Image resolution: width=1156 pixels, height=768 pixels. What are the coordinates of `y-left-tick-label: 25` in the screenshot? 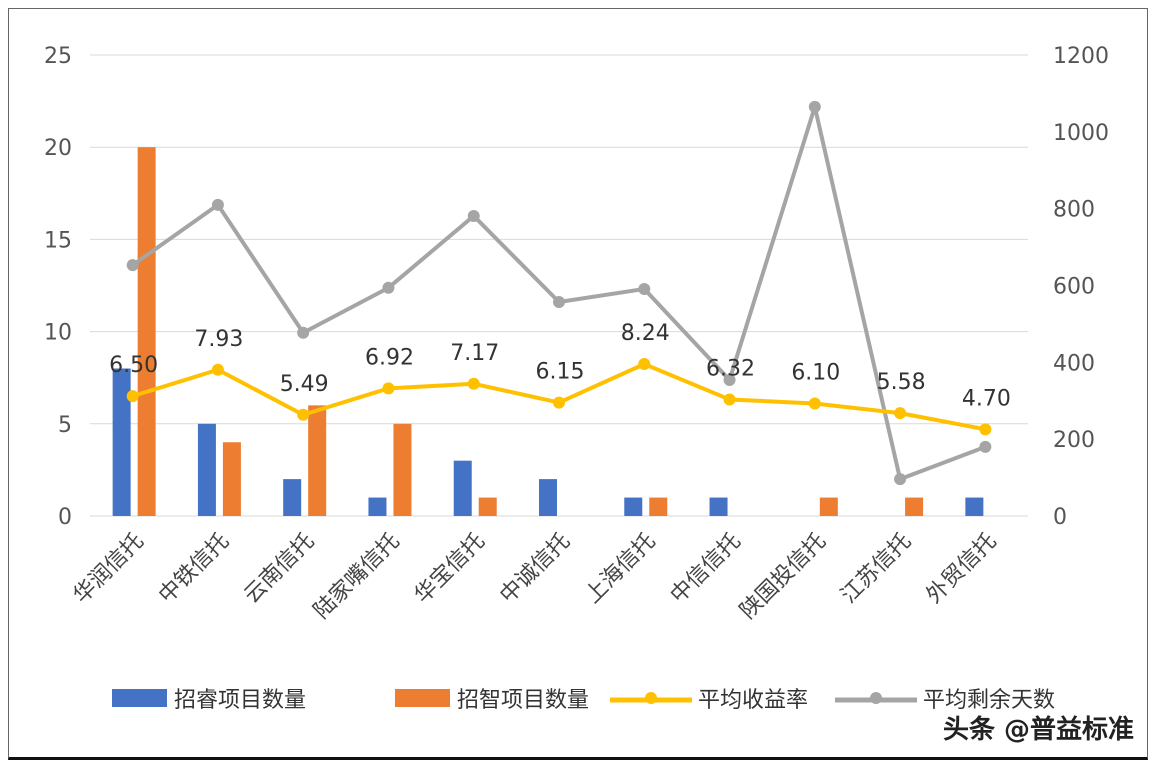 It's located at (58, 56).